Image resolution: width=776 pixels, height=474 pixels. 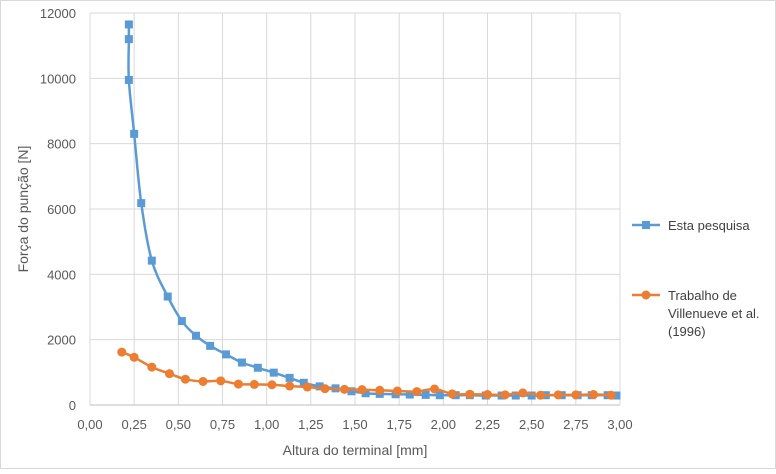 I want to click on x-tick-label: 1,00, so click(x=266, y=424).